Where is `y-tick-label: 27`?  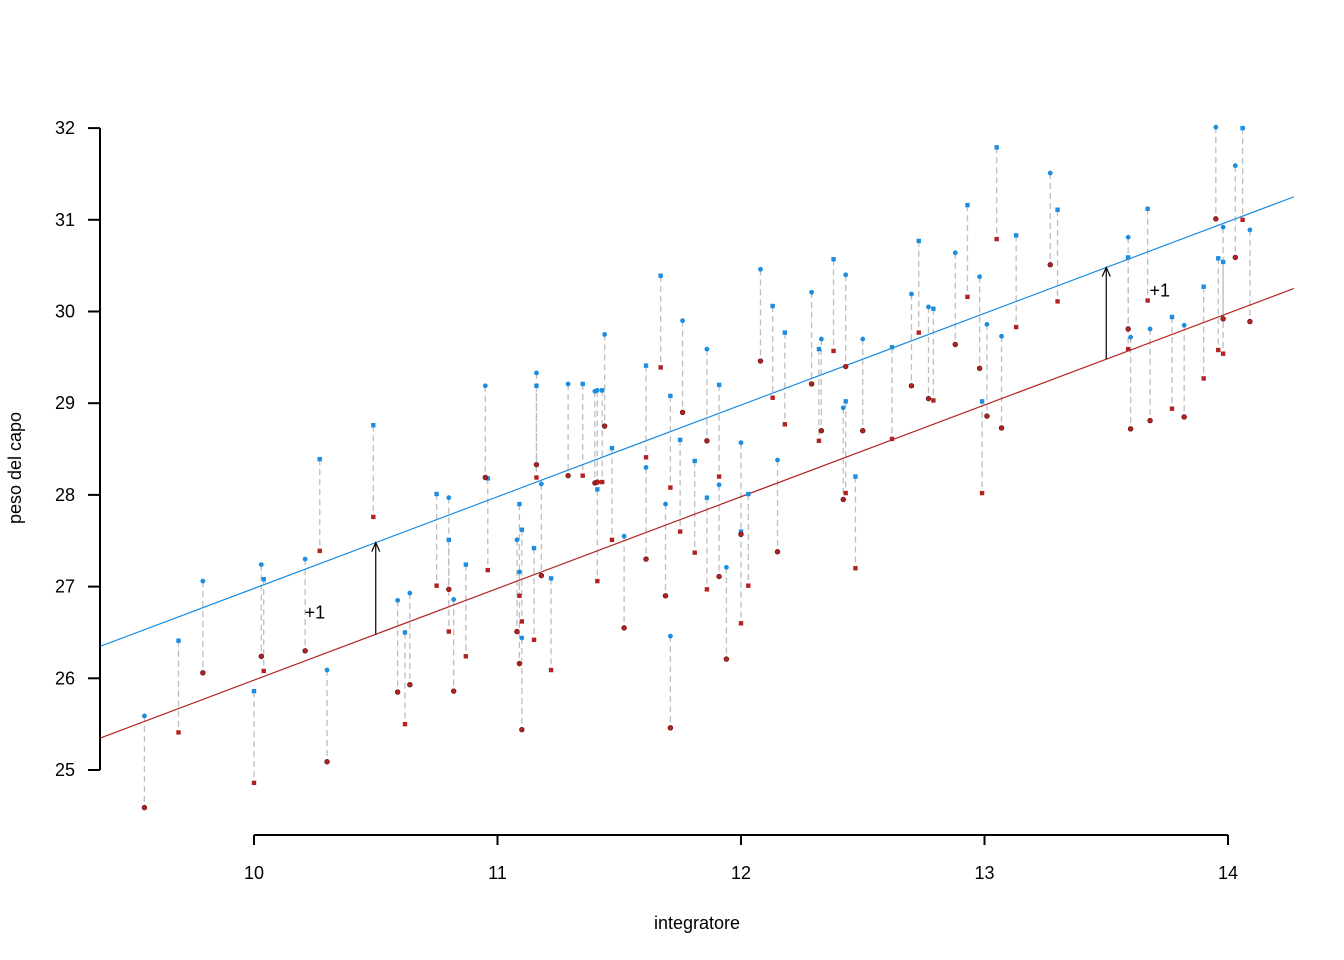
y-tick-label: 27 is located at coordinates (65, 587).